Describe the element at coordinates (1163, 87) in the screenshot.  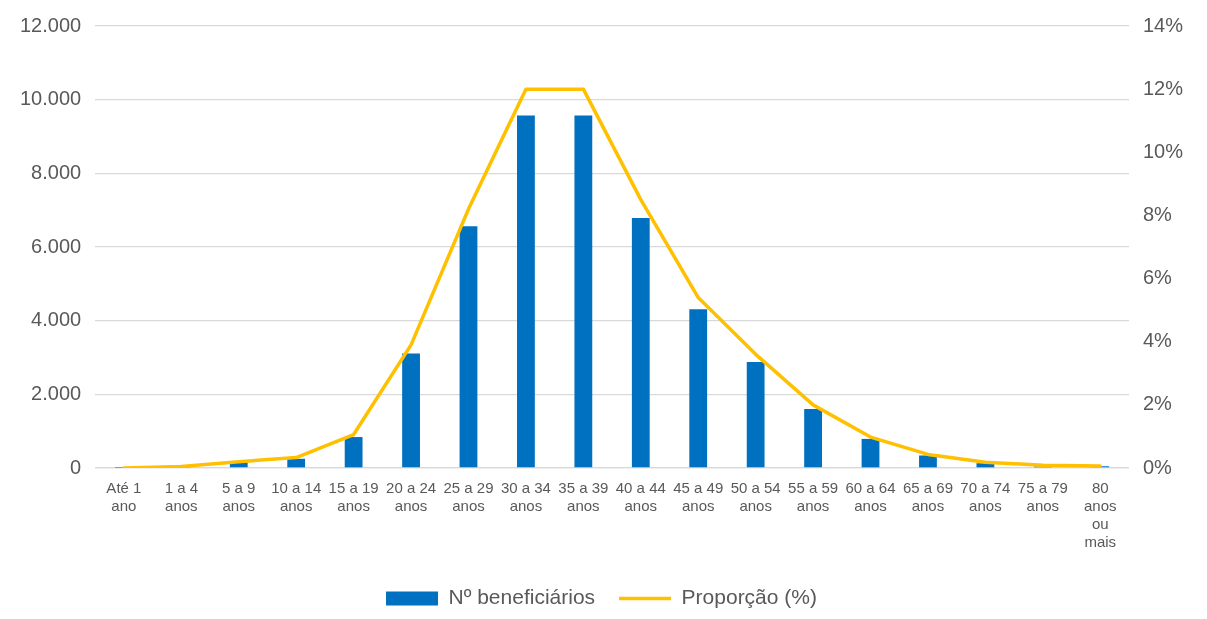
I see `y2-tick-label: 12%` at that location.